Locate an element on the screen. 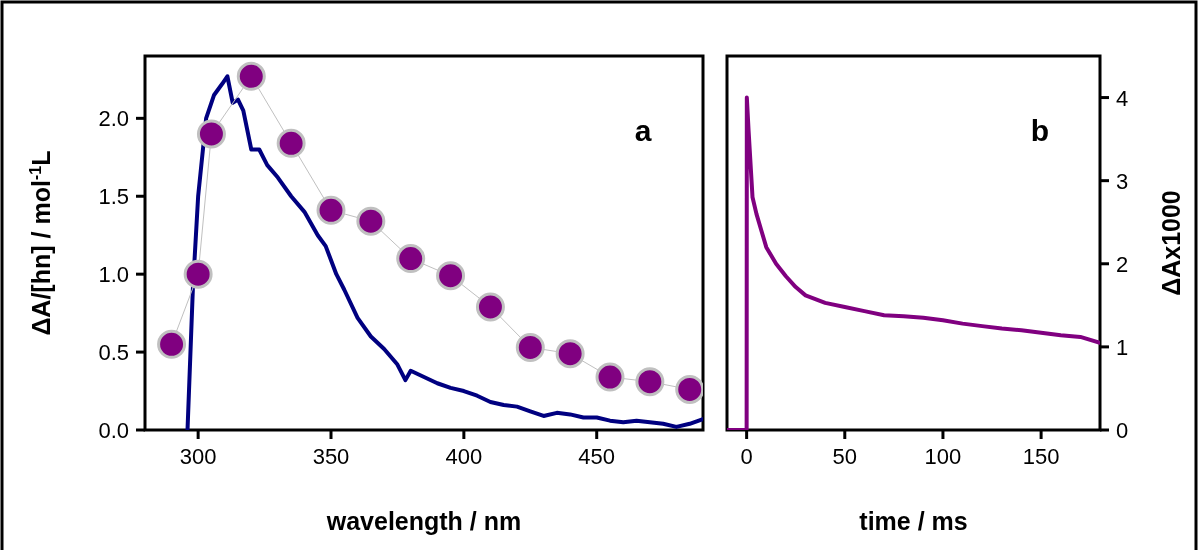  x-tick-label: 0 is located at coordinates (746, 456).